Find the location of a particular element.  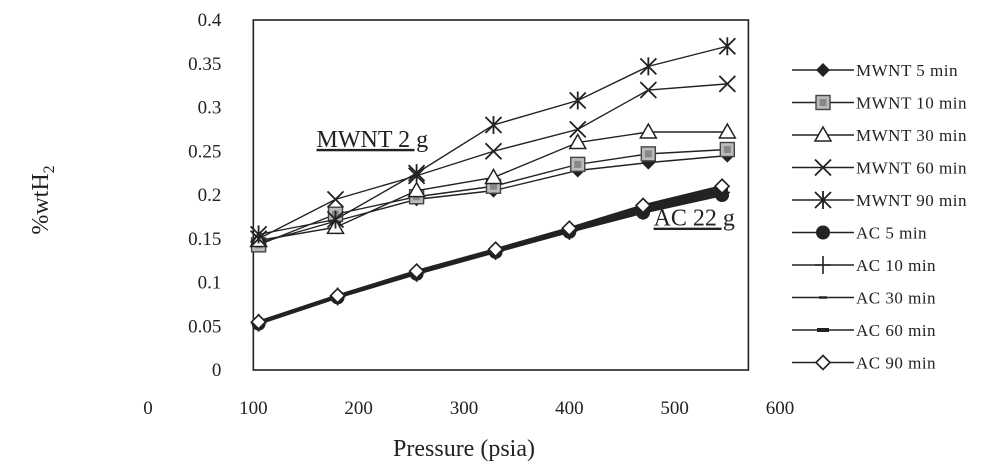

y-tick-label: 0.15 is located at coordinates (204, 239).